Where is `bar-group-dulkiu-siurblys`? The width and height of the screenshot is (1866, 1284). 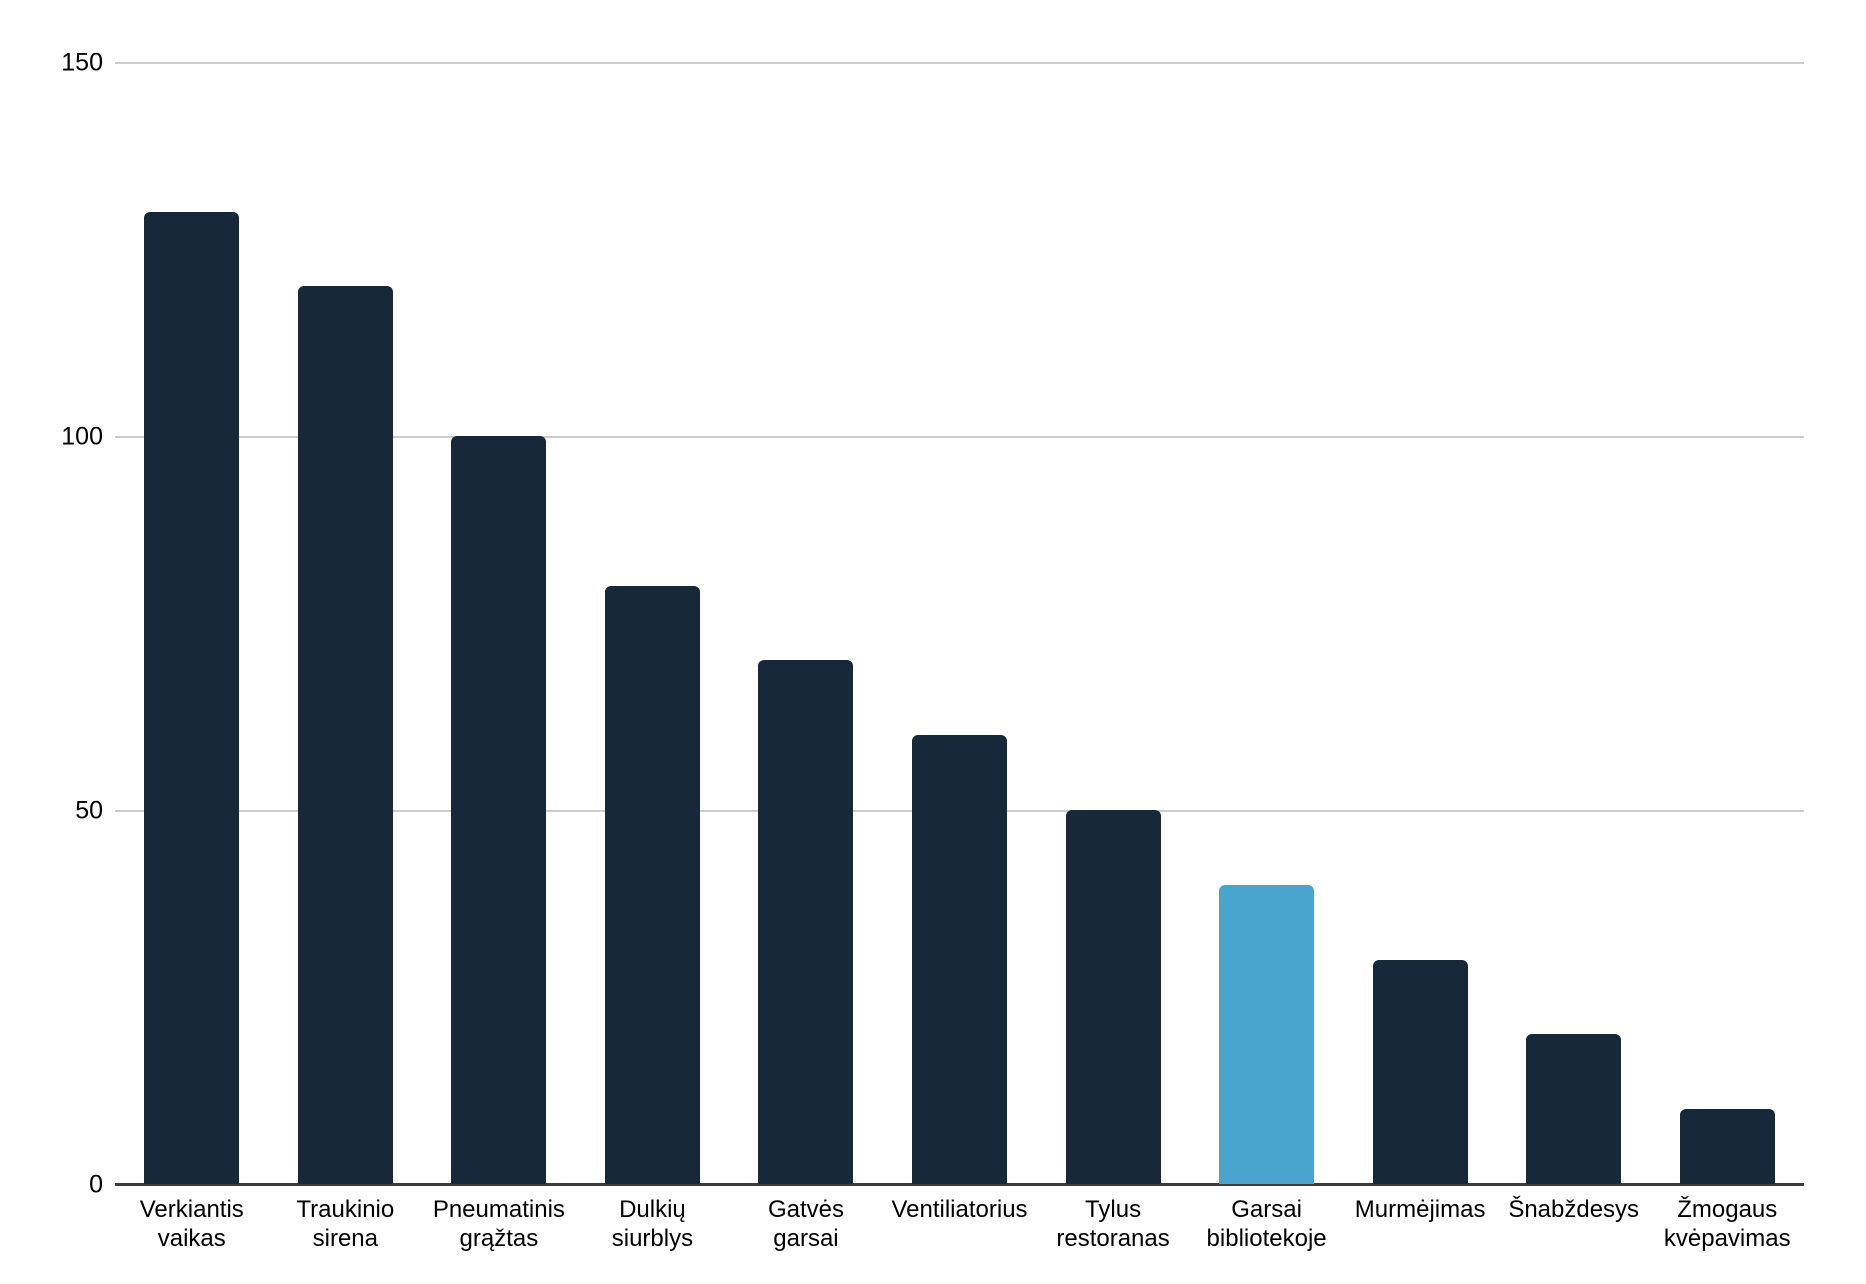
bar-group-dulkiu-siurblys is located at coordinates (653, 592).